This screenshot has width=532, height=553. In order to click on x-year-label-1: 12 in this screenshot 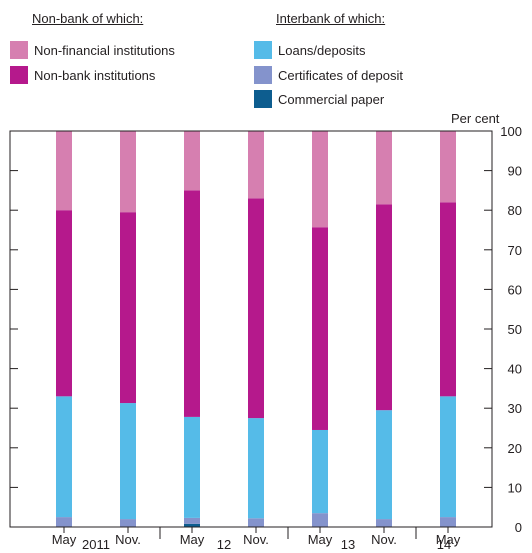, I will do `click(224, 544)`.